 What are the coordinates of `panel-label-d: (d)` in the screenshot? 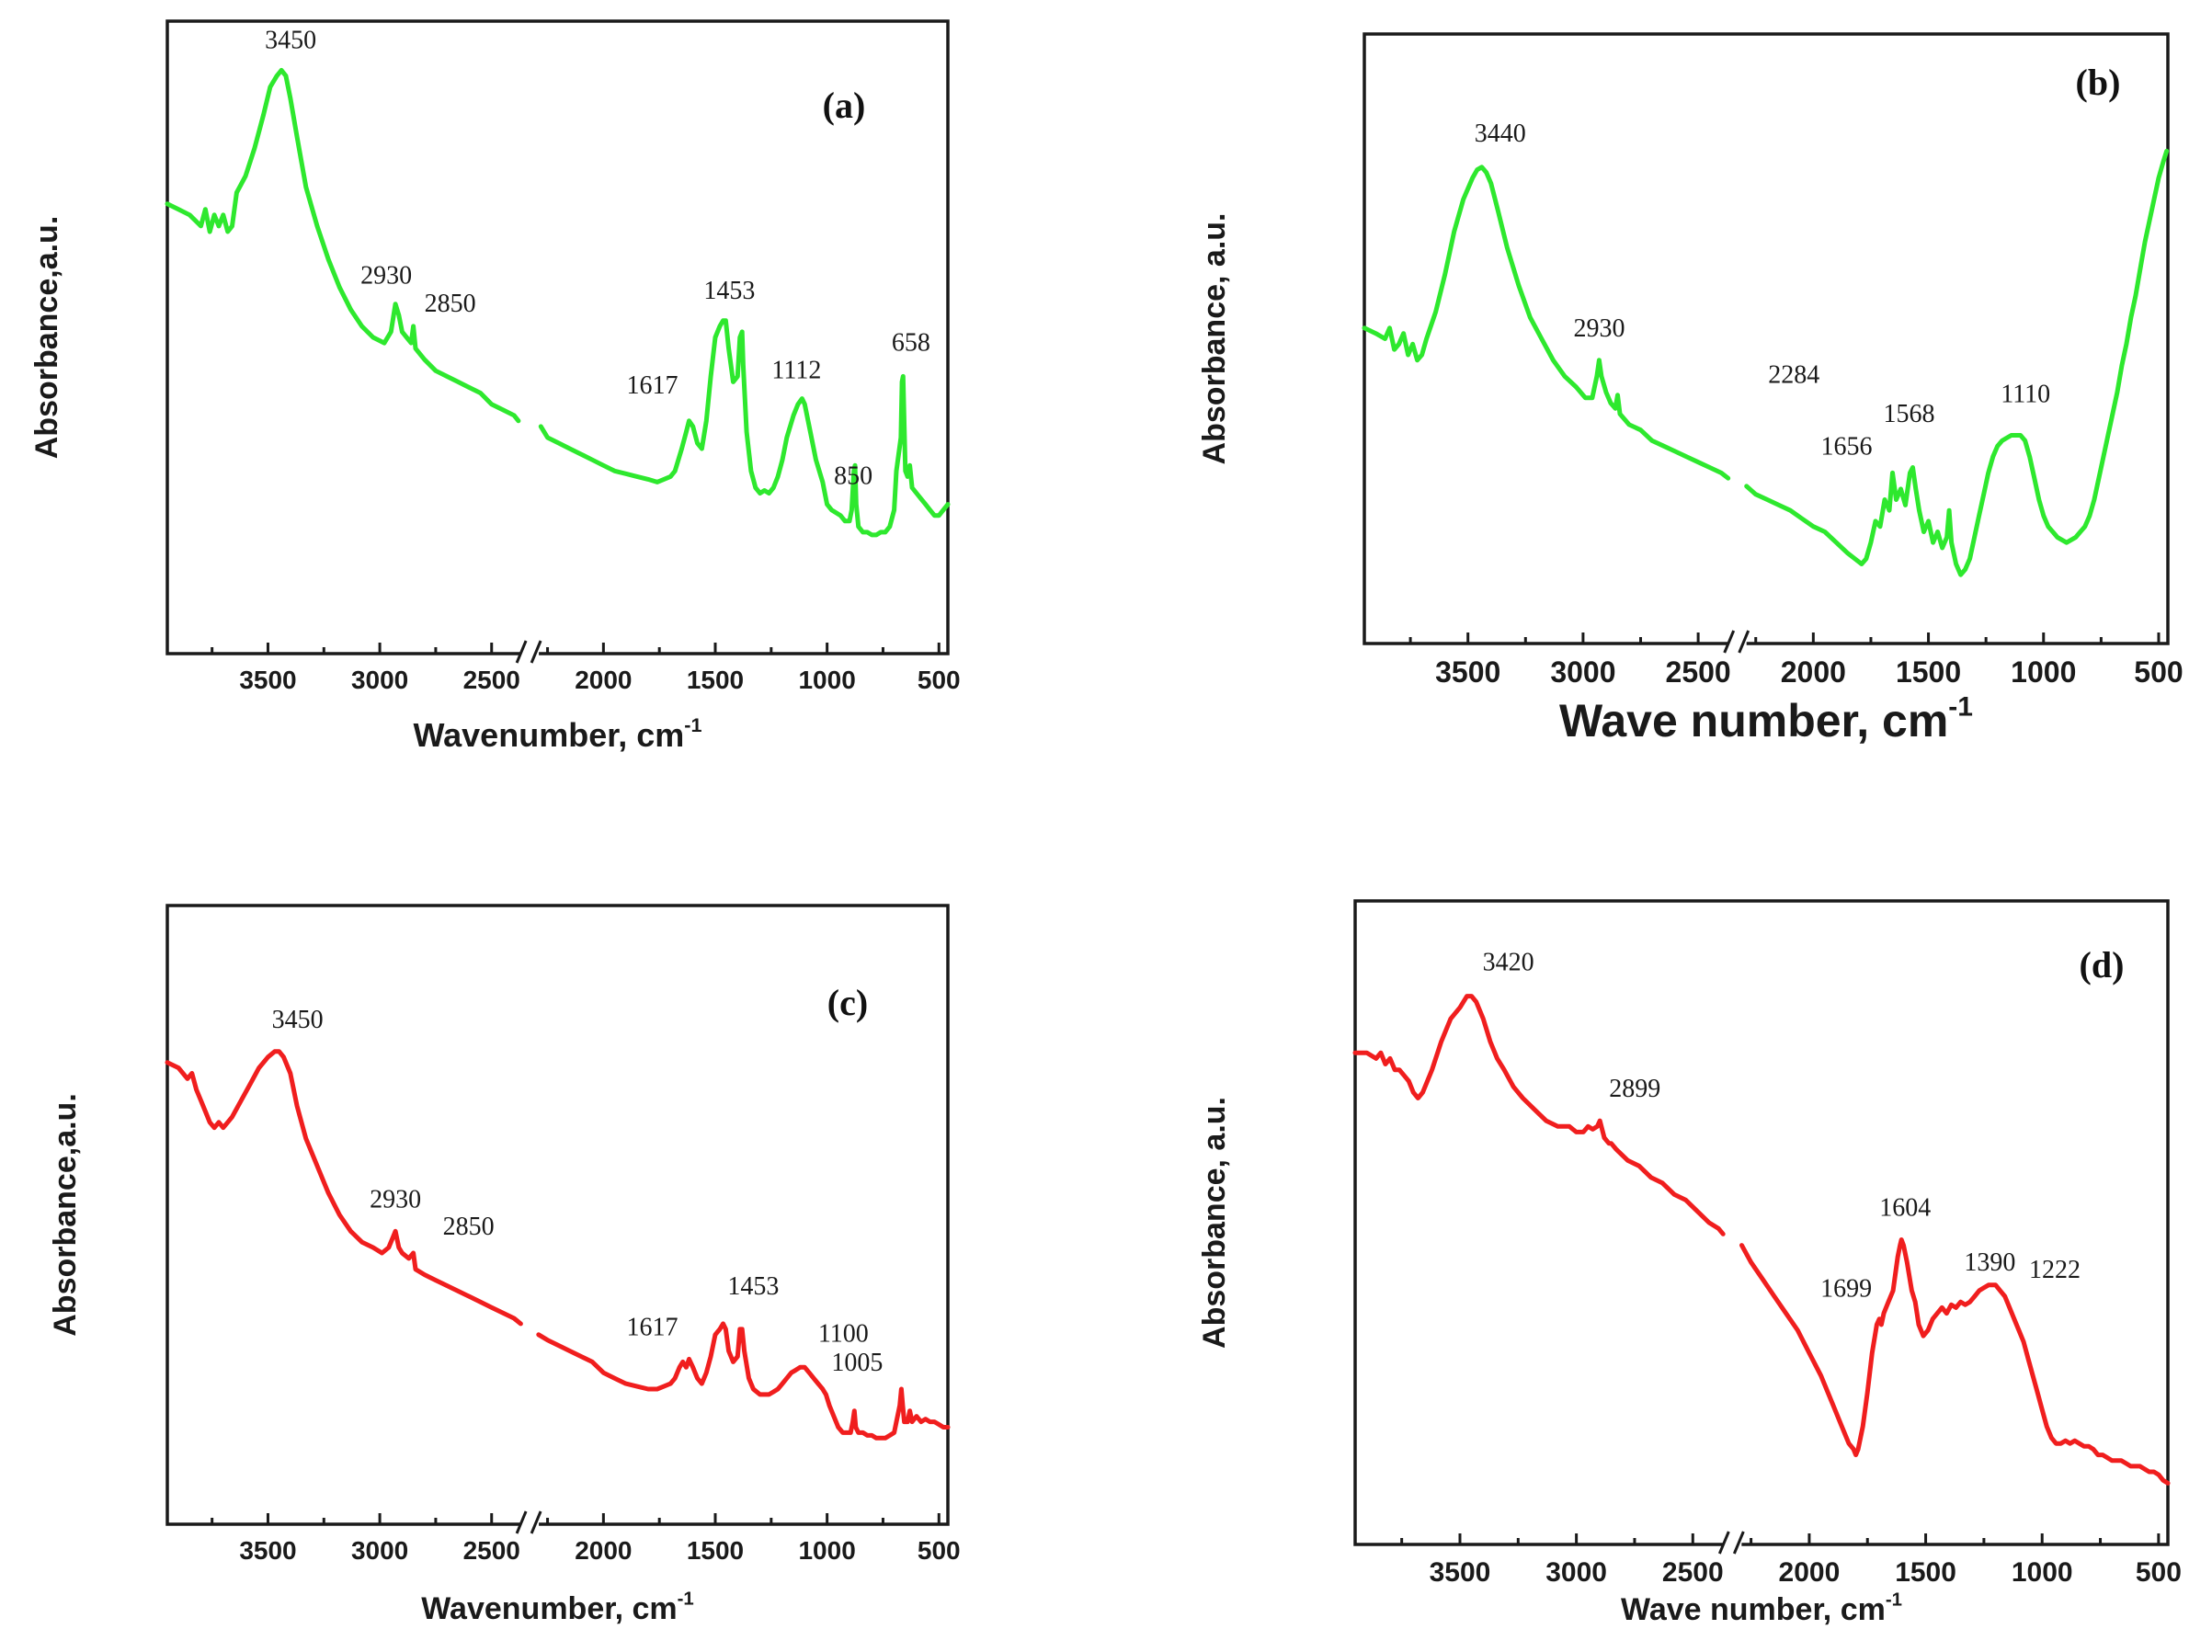 It's located at (2102, 965).